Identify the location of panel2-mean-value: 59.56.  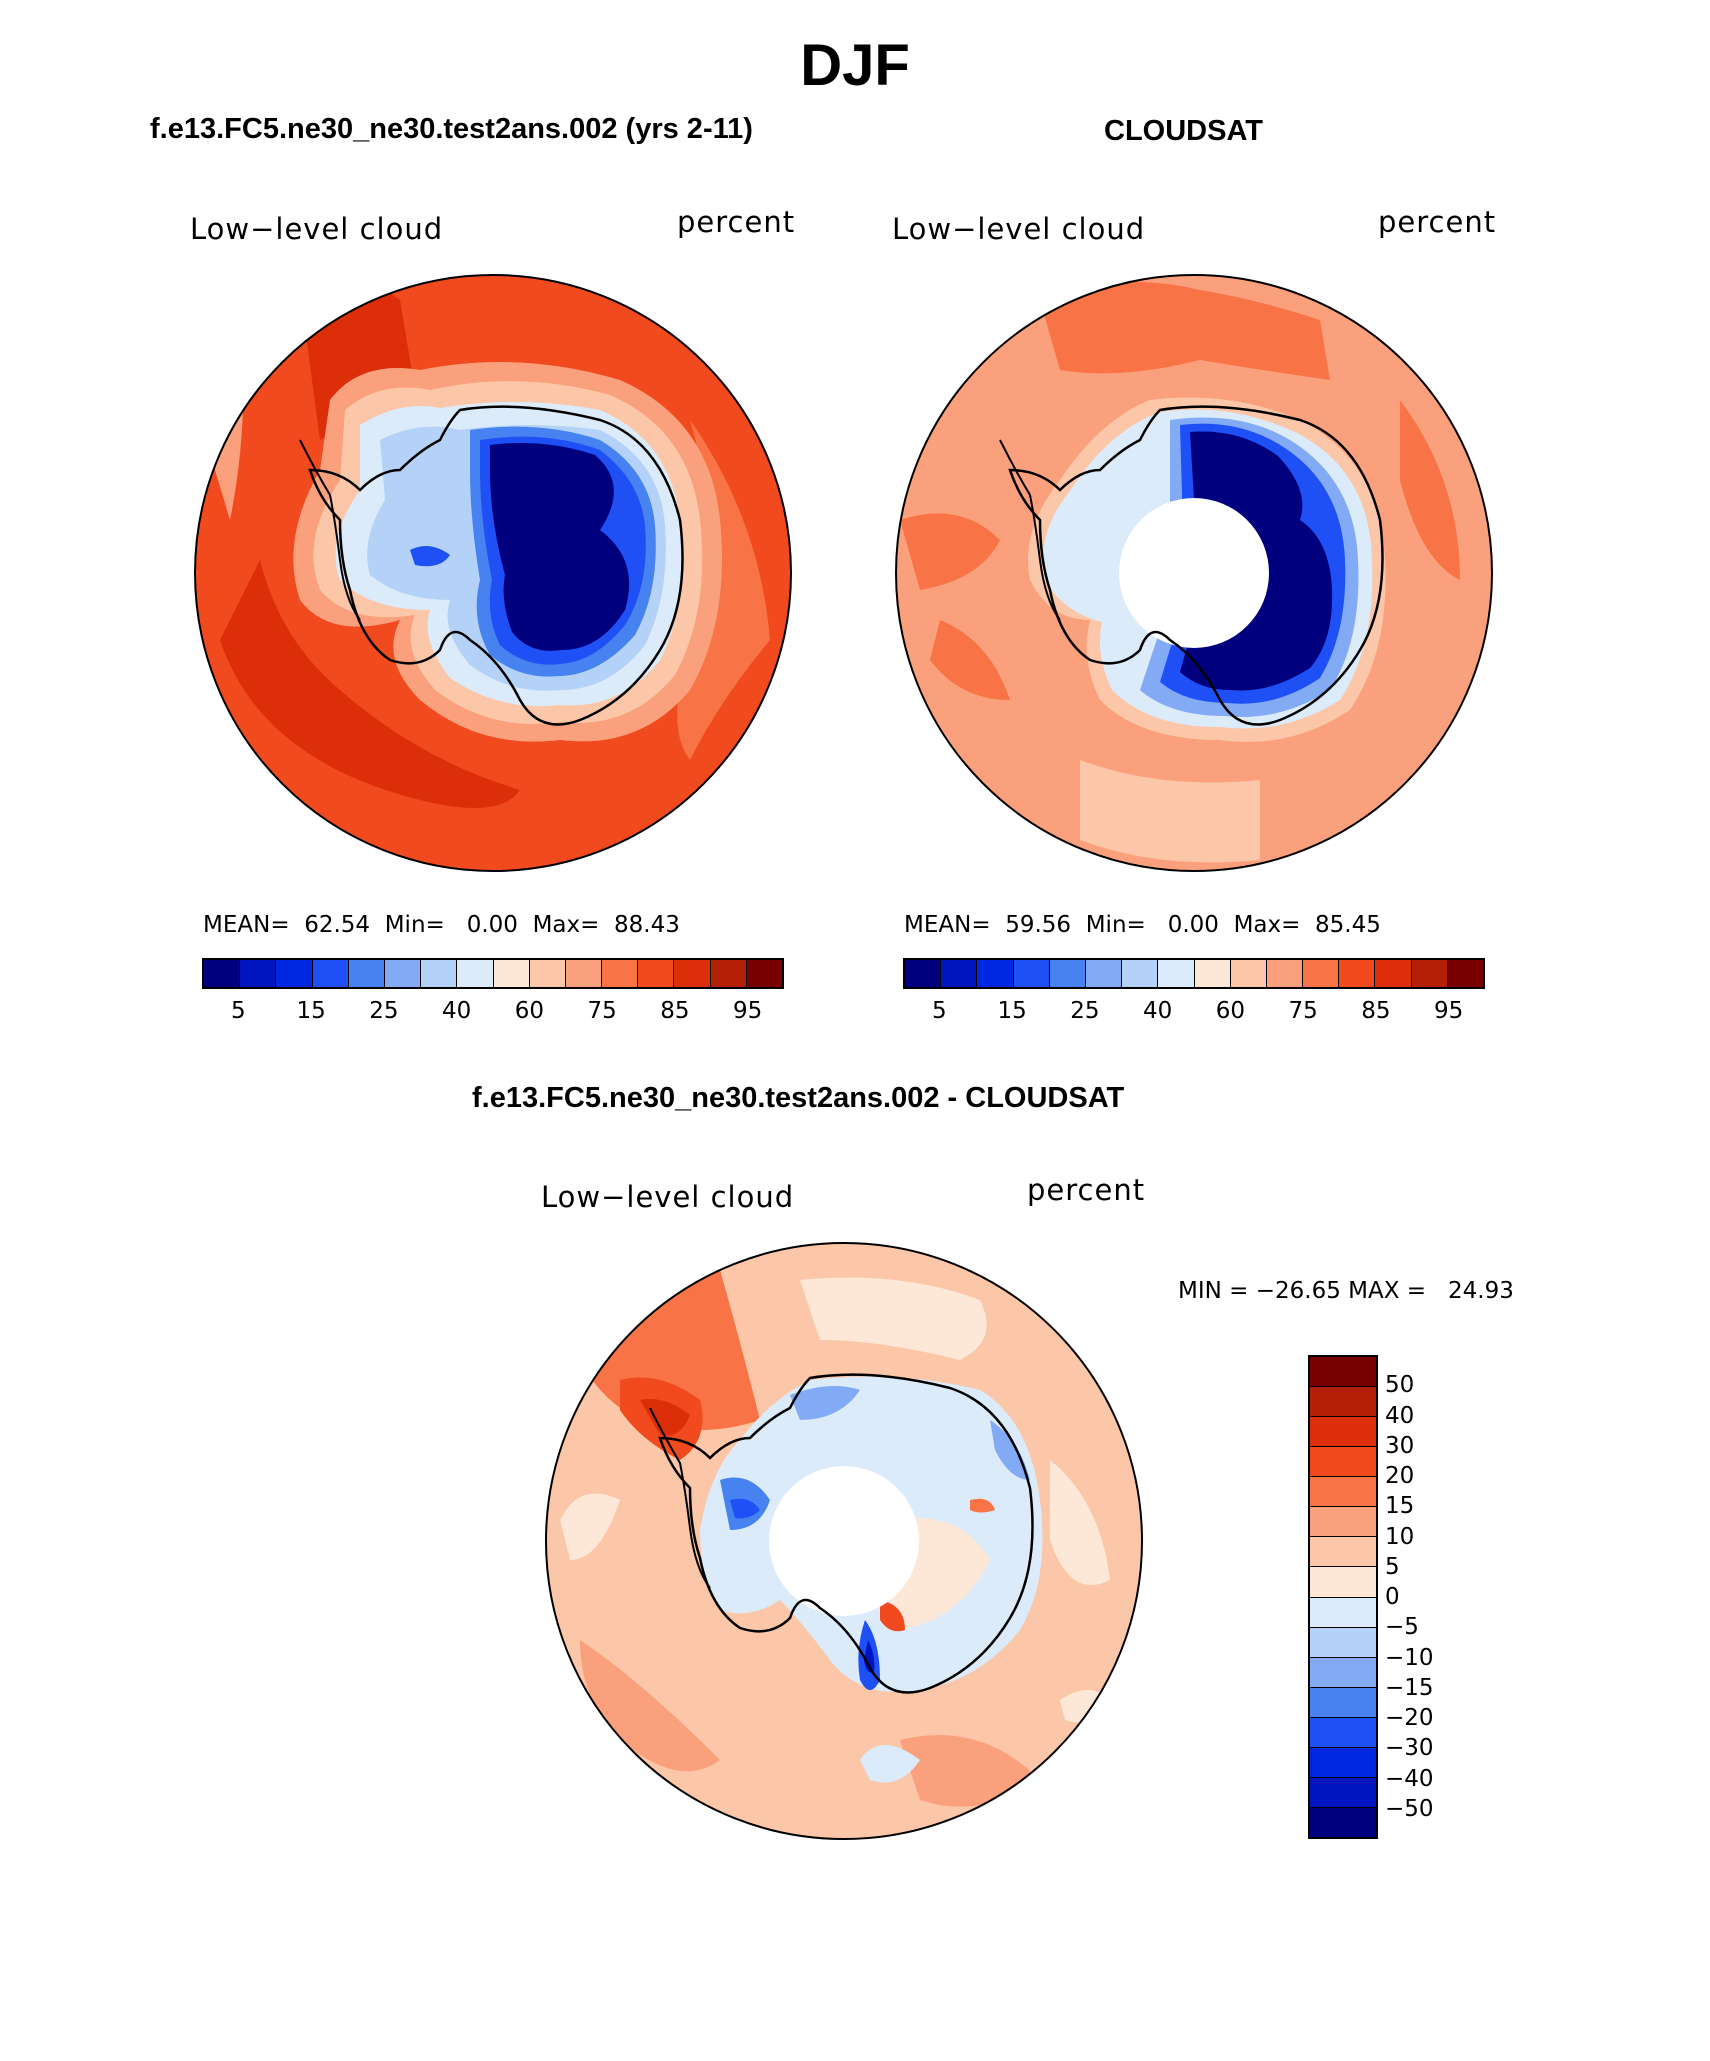
(1038, 925).